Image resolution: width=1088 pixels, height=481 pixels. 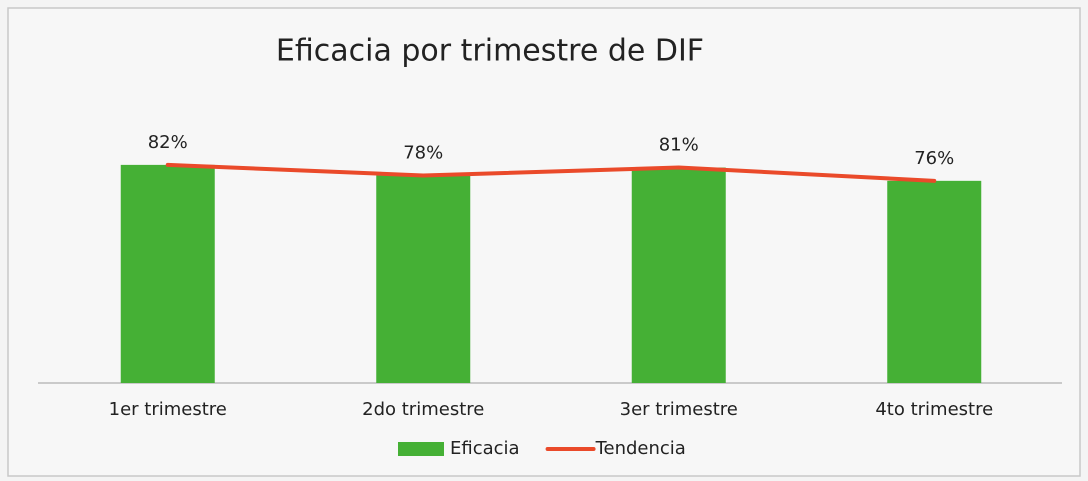 I want to click on chart-title: Eficacia por trimestre de DIF, so click(x=490, y=51).